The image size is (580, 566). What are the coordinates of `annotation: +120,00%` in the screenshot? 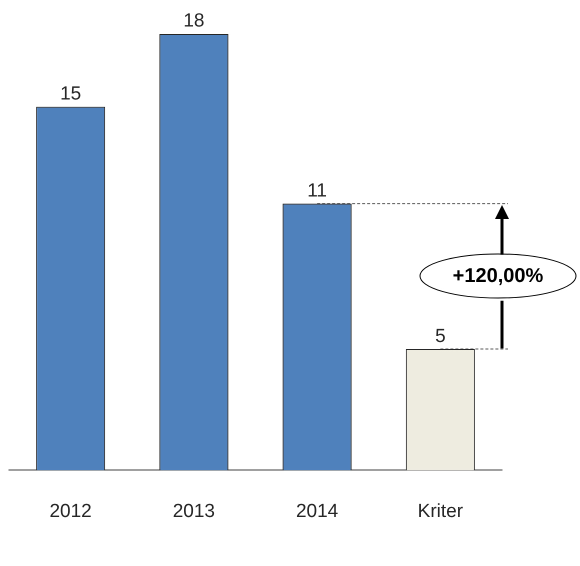 It's located at (498, 276).